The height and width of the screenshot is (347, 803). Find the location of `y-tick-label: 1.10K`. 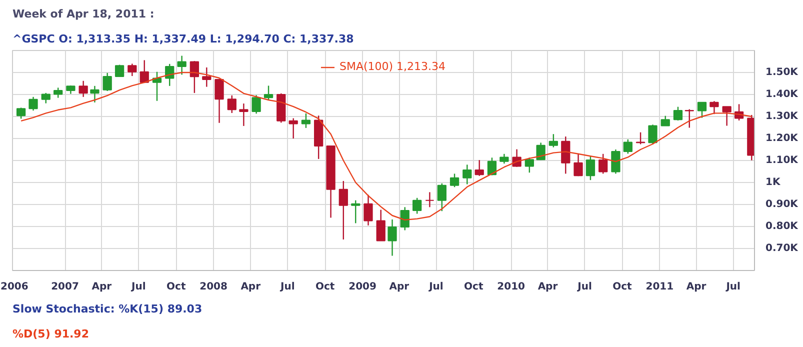

y-tick-label: 1.10K is located at coordinates (783, 160).